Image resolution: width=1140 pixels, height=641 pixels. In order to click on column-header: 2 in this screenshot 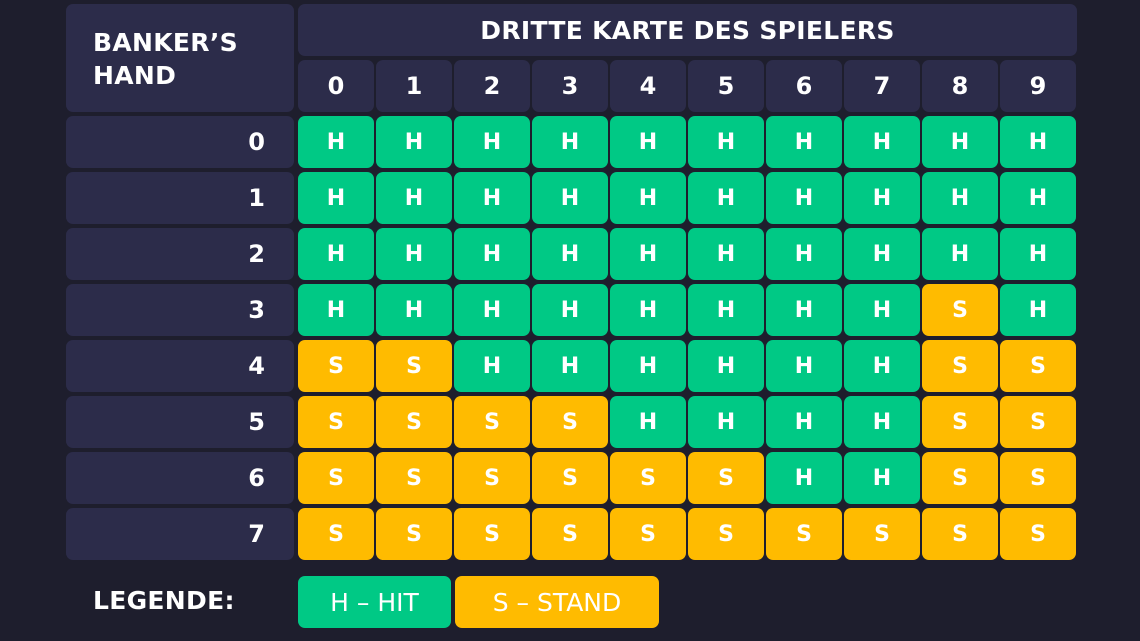, I will do `click(492, 86)`.